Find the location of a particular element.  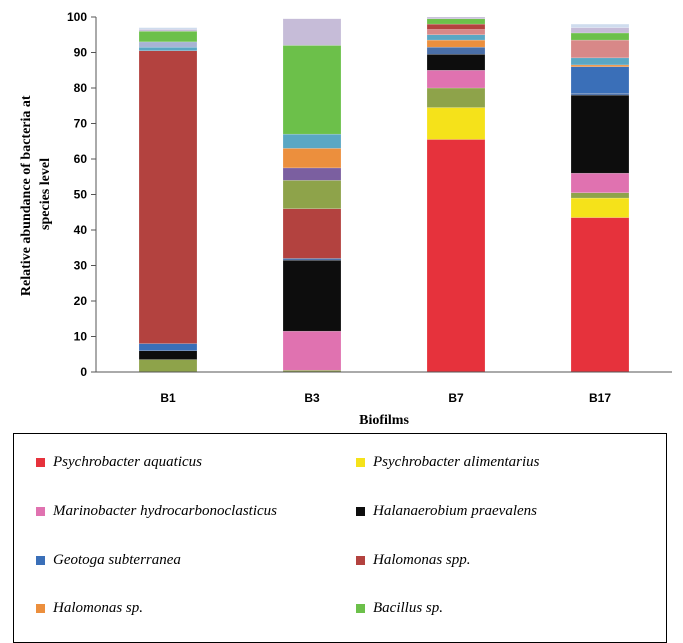

y-tick-label: 10 is located at coordinates (81, 337).